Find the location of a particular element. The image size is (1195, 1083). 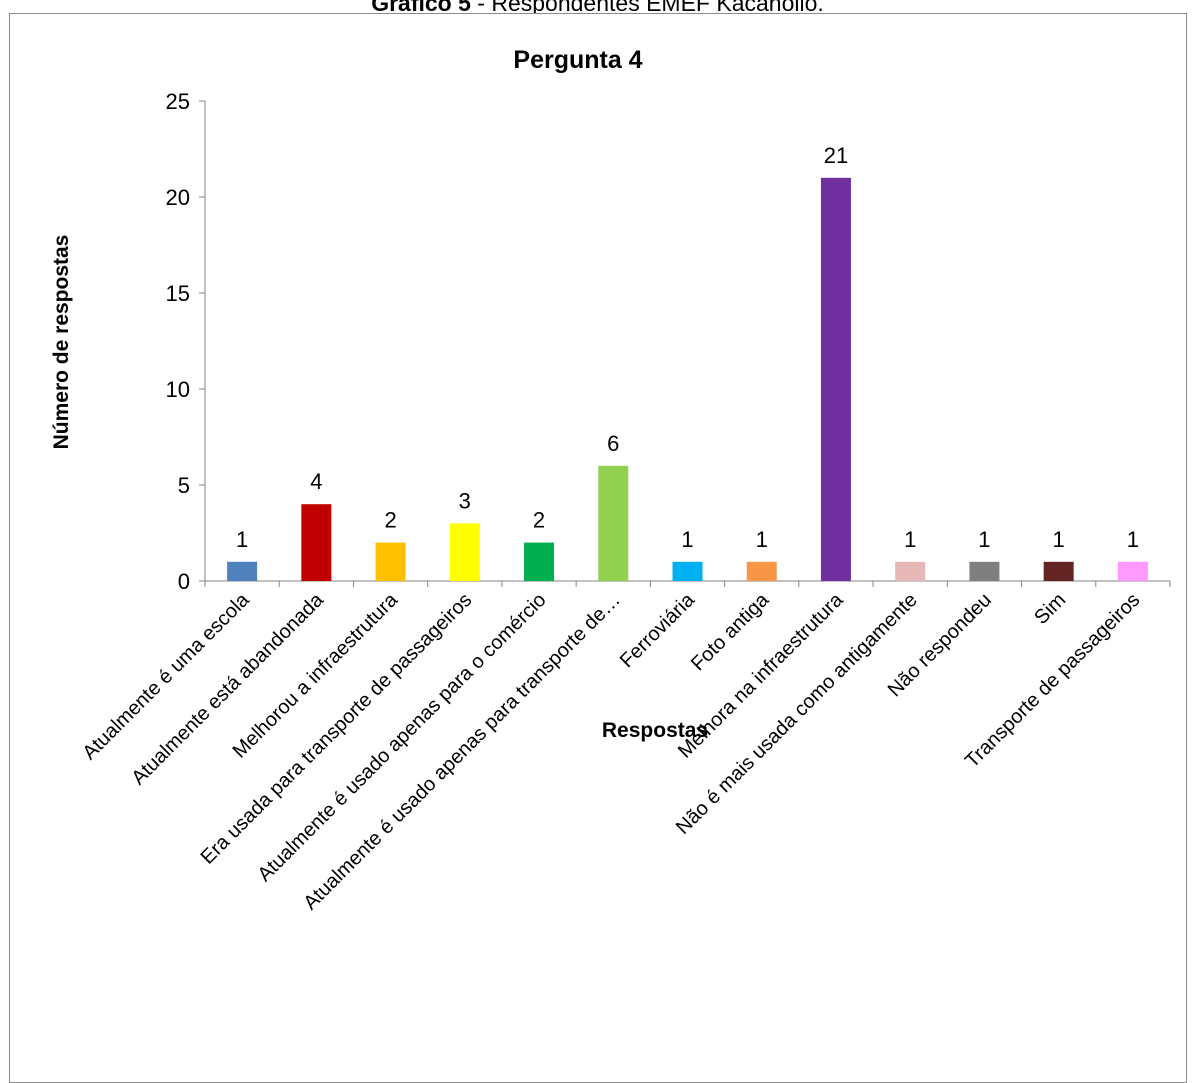

x-tick-label: Sim is located at coordinates (1050, 609).